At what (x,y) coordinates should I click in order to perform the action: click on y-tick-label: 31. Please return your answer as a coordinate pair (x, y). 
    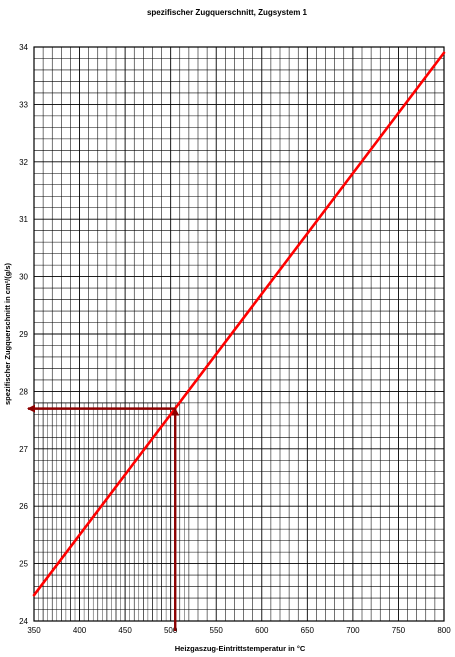
    Looking at the image, I should click on (23, 219).